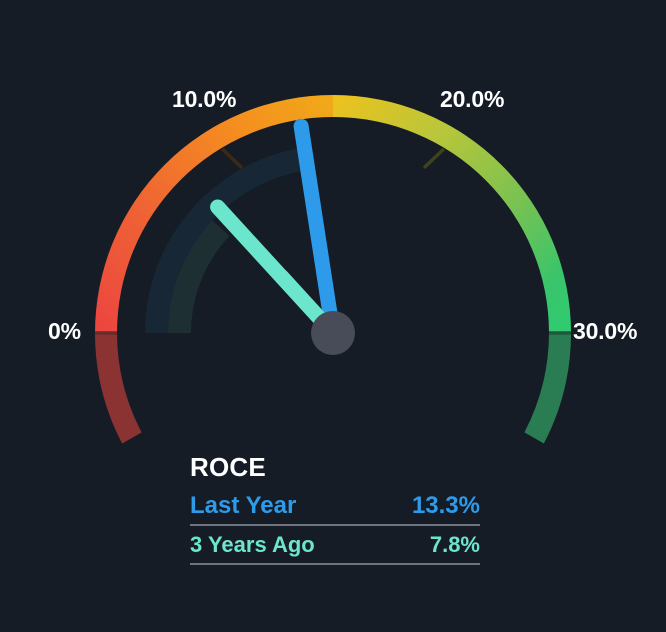 This screenshot has height=632, width=666. I want to click on gauge-scale-arc-left, so click(214, 214).